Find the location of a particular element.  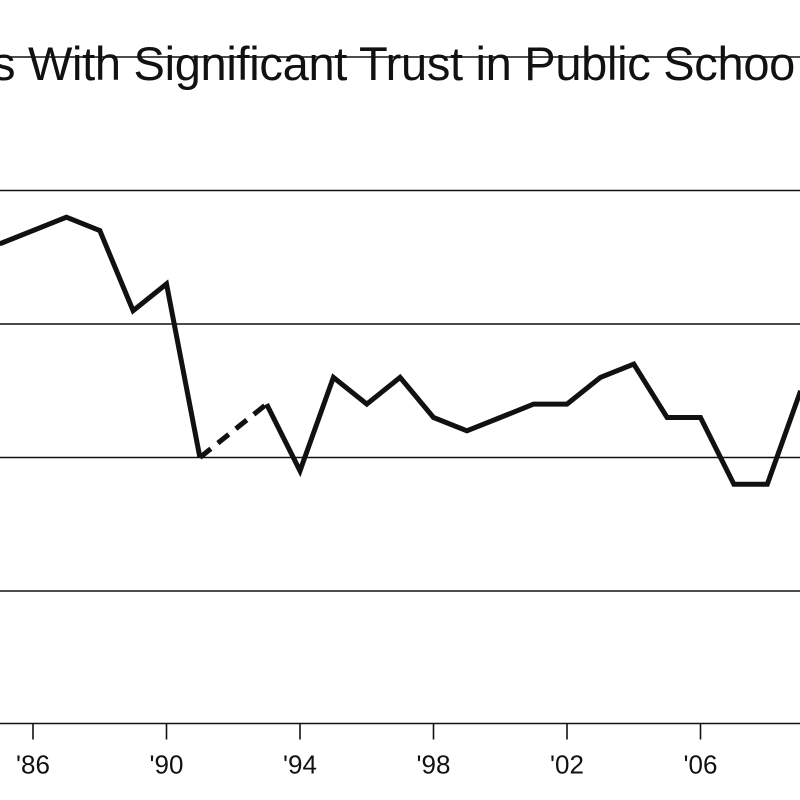

x-tick-label: '94 is located at coordinates (300, 765).